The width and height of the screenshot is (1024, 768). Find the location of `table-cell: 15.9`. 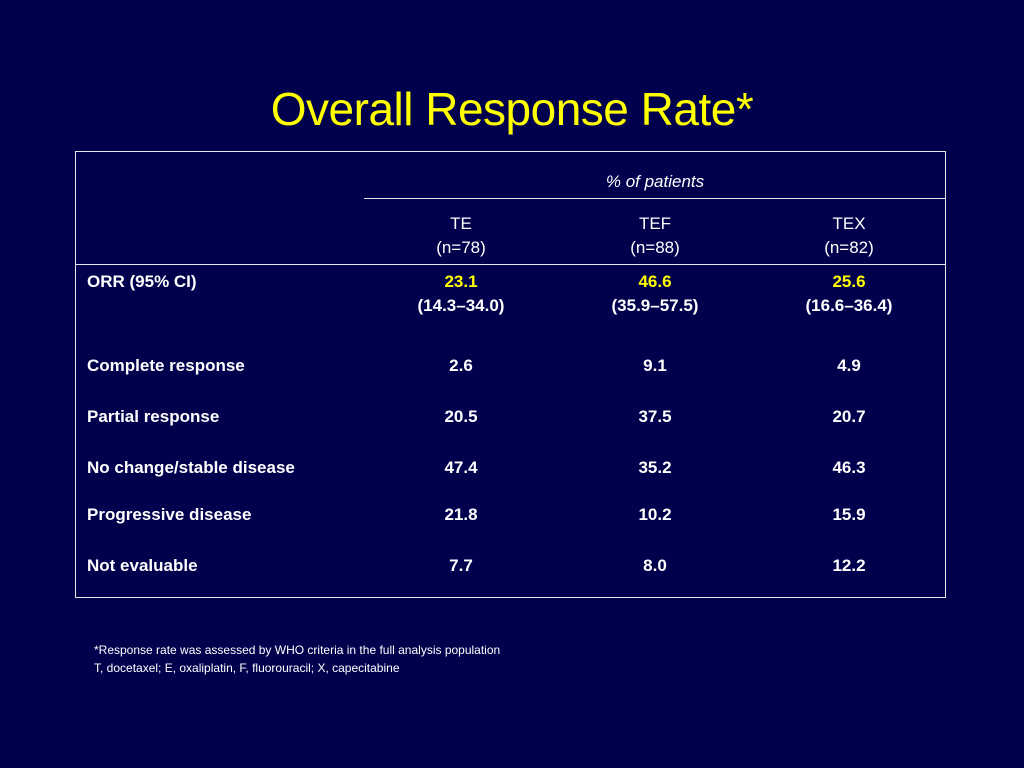

table-cell: 15.9 is located at coordinates (849, 514).